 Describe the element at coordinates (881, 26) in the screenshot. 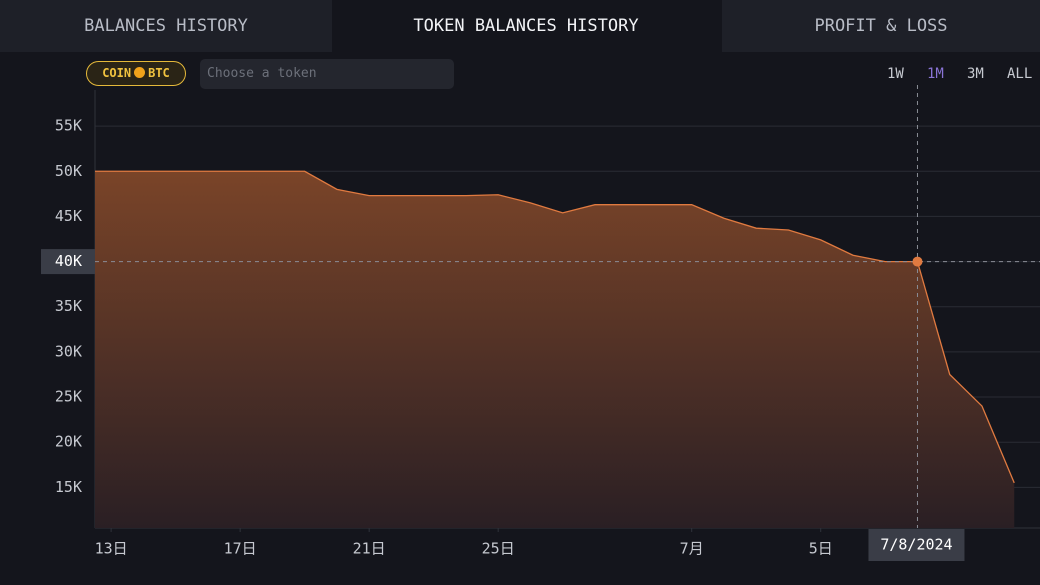

I see `tab: PROFIT & LOSS` at that location.